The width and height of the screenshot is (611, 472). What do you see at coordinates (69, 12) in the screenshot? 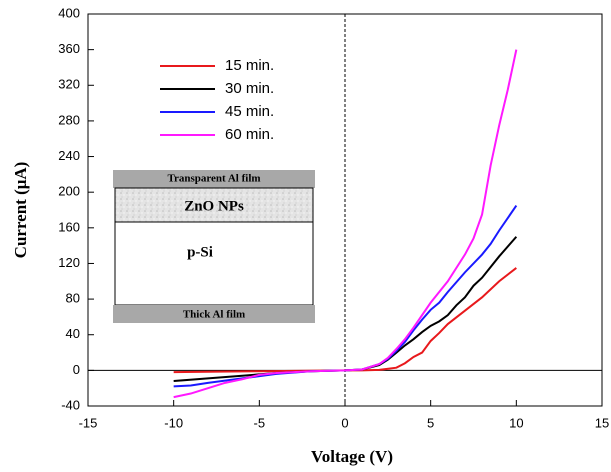
I see `y-tick-label: 400` at bounding box center [69, 12].